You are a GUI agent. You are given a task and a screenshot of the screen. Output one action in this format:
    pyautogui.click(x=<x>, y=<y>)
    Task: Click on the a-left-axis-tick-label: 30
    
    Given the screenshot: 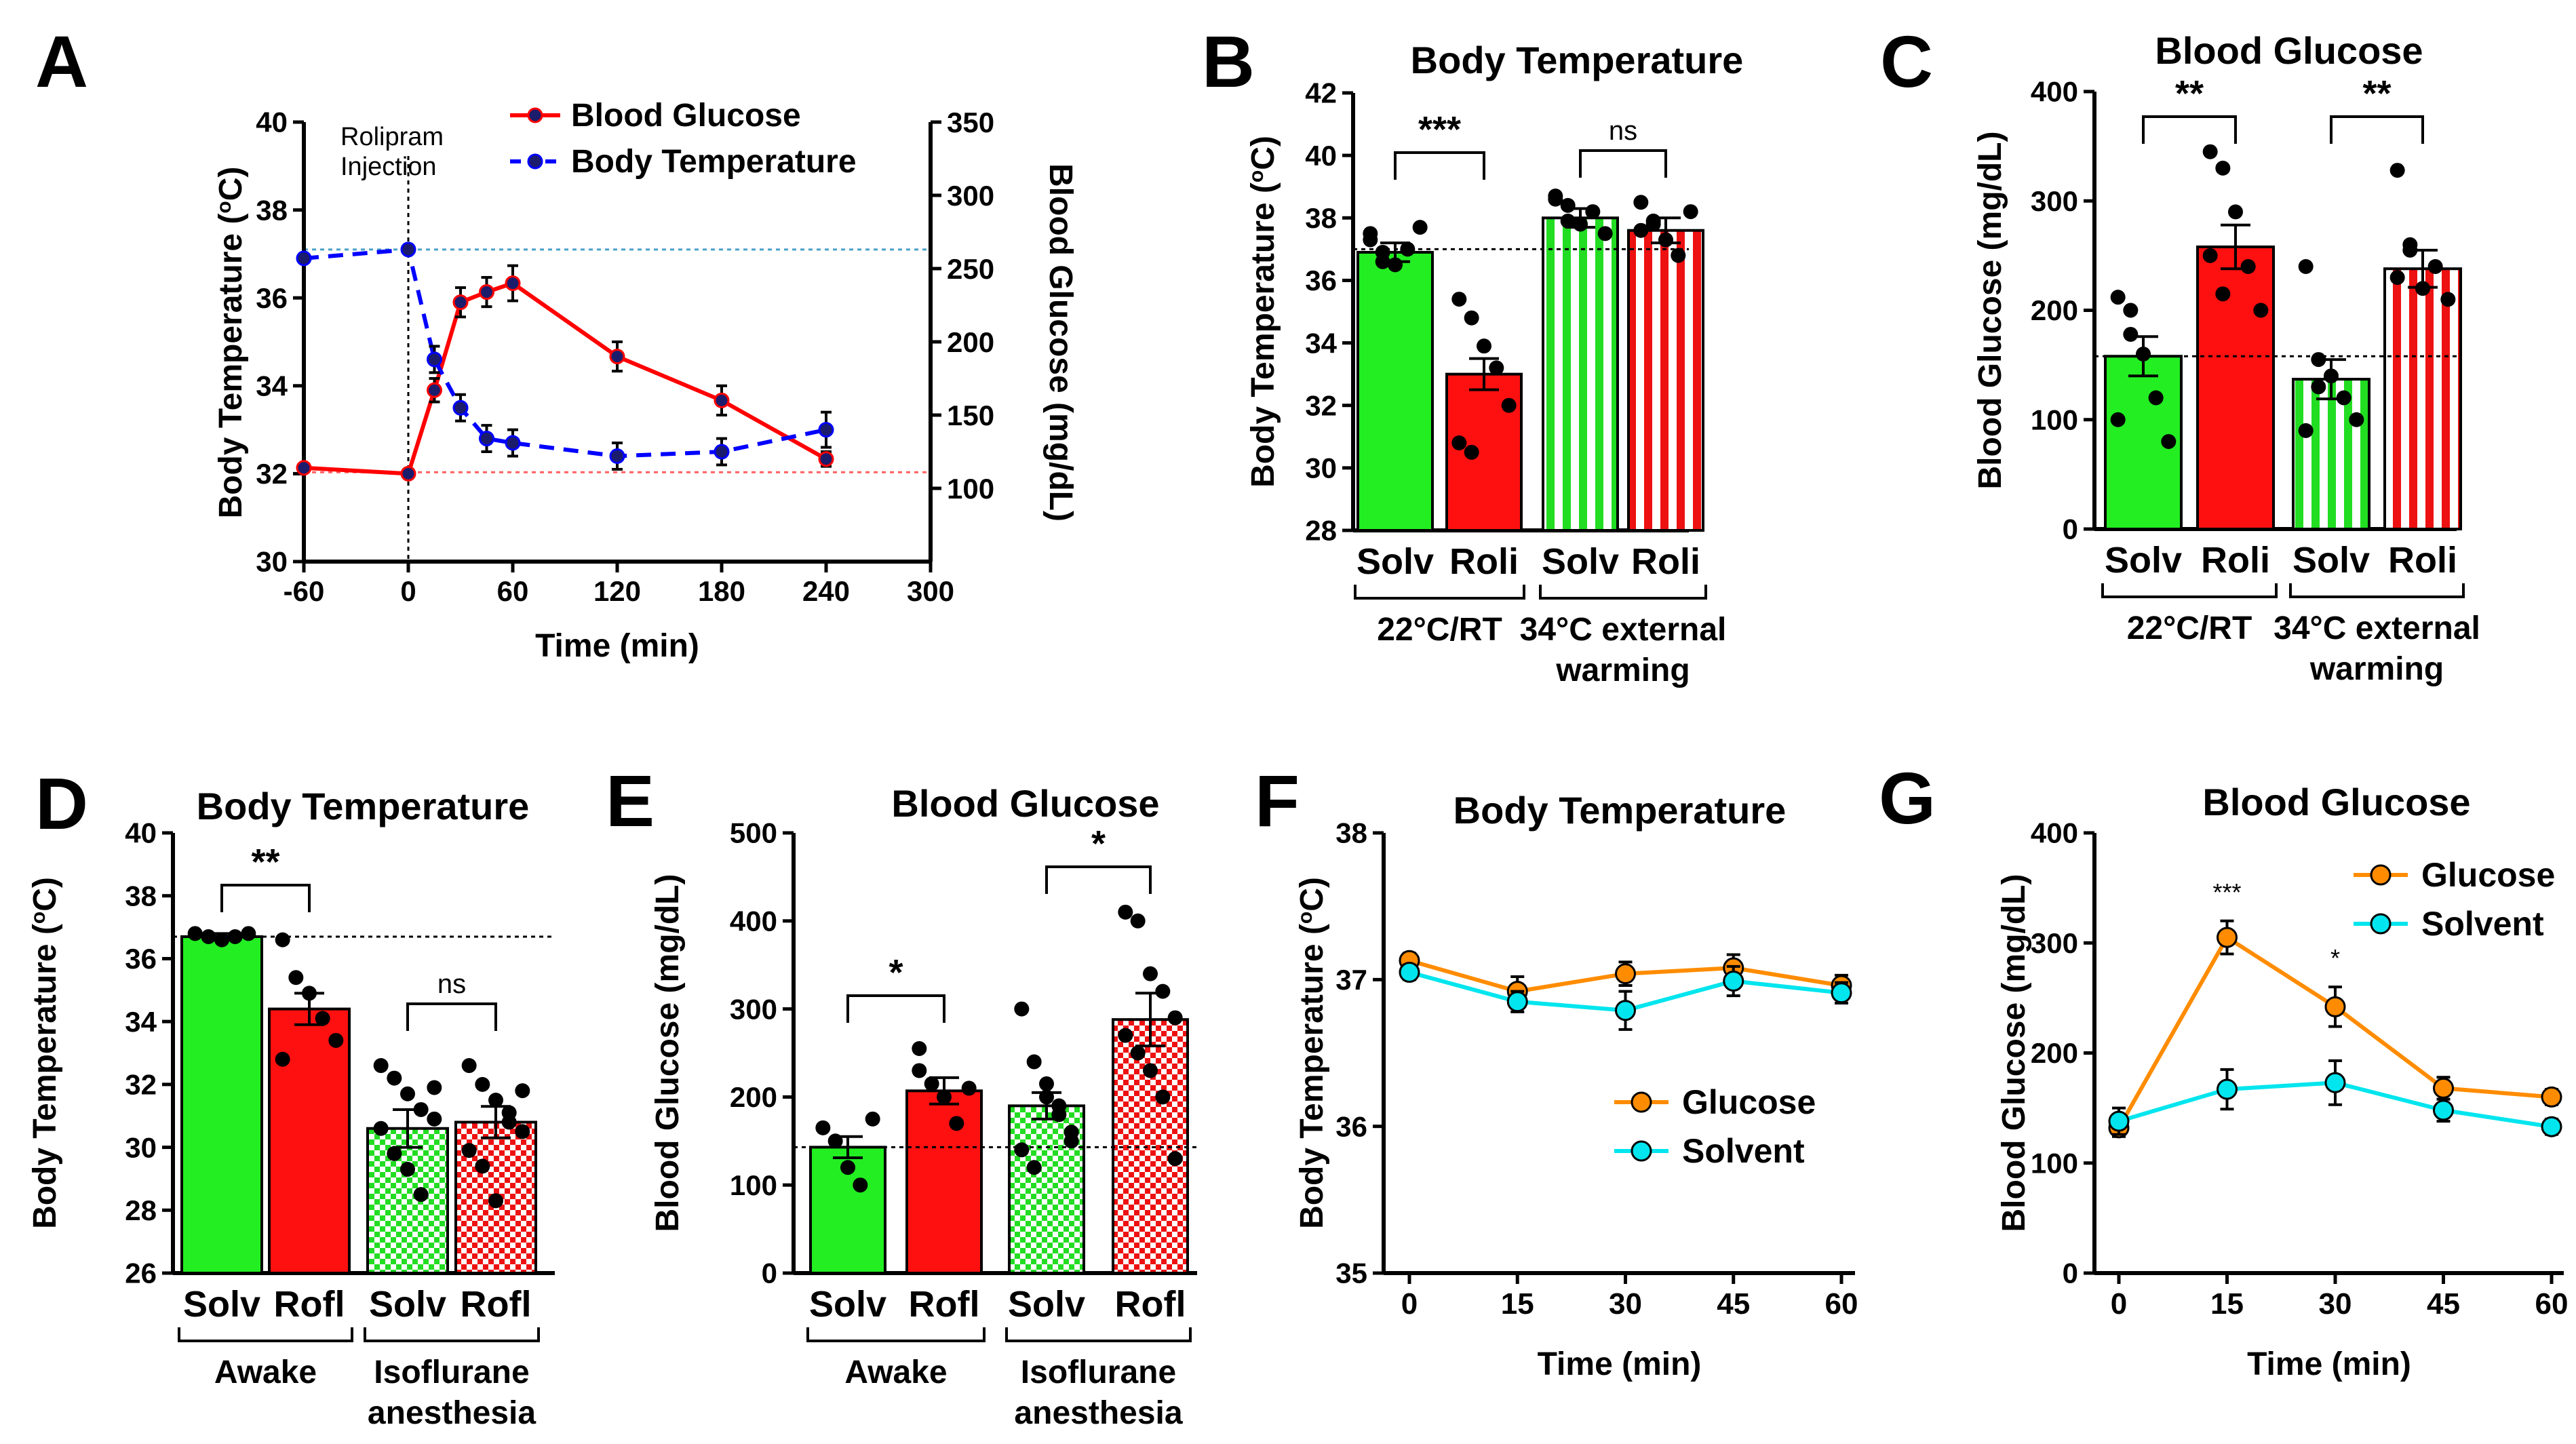 What is the action you would take?
    pyautogui.click(x=272, y=562)
    